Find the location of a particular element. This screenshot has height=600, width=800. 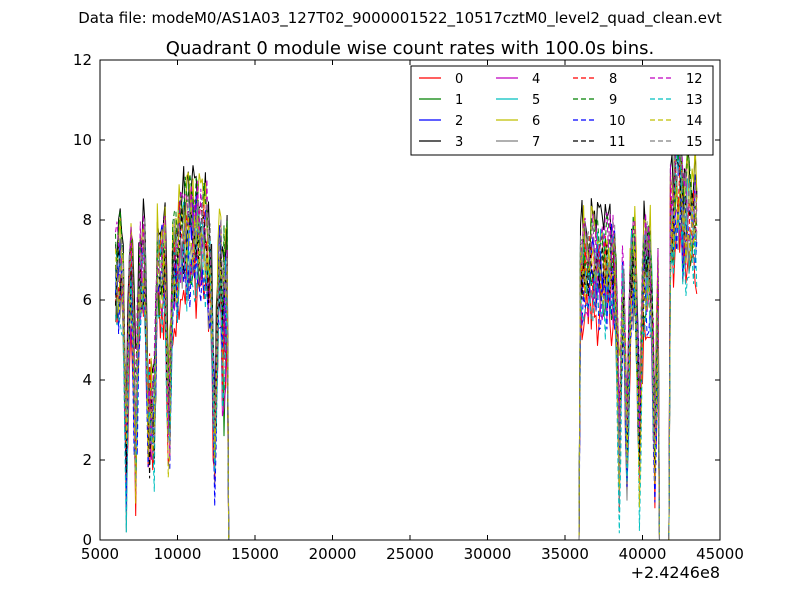

x-tick-label: 20000 is located at coordinates (333, 554).